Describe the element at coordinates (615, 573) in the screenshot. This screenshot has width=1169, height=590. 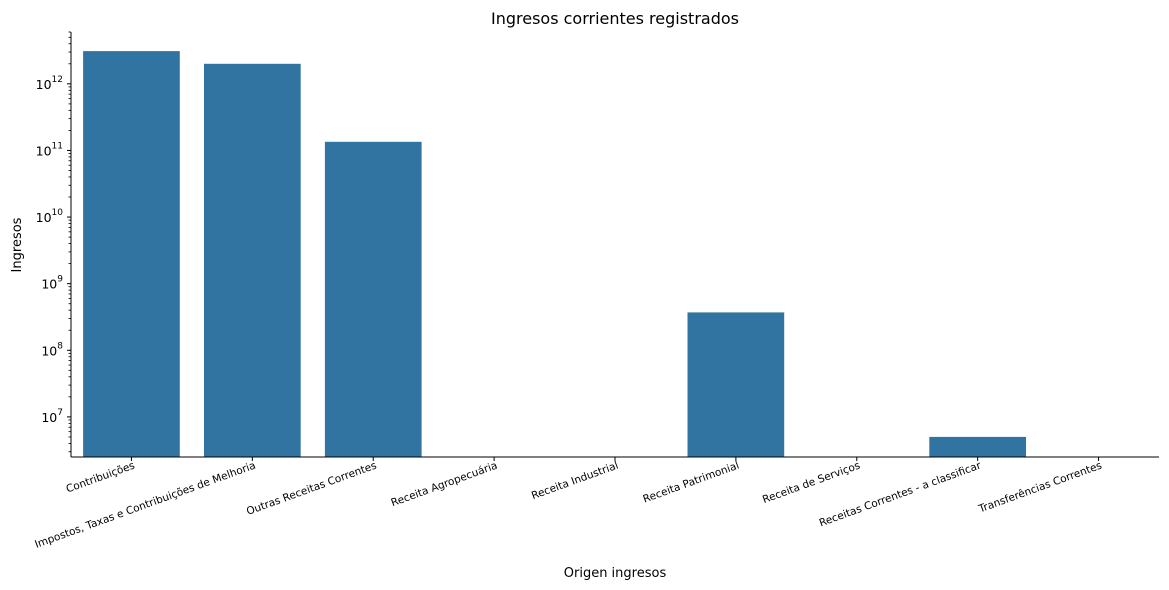
I see `x-axis-label: Origen ingresos` at that location.